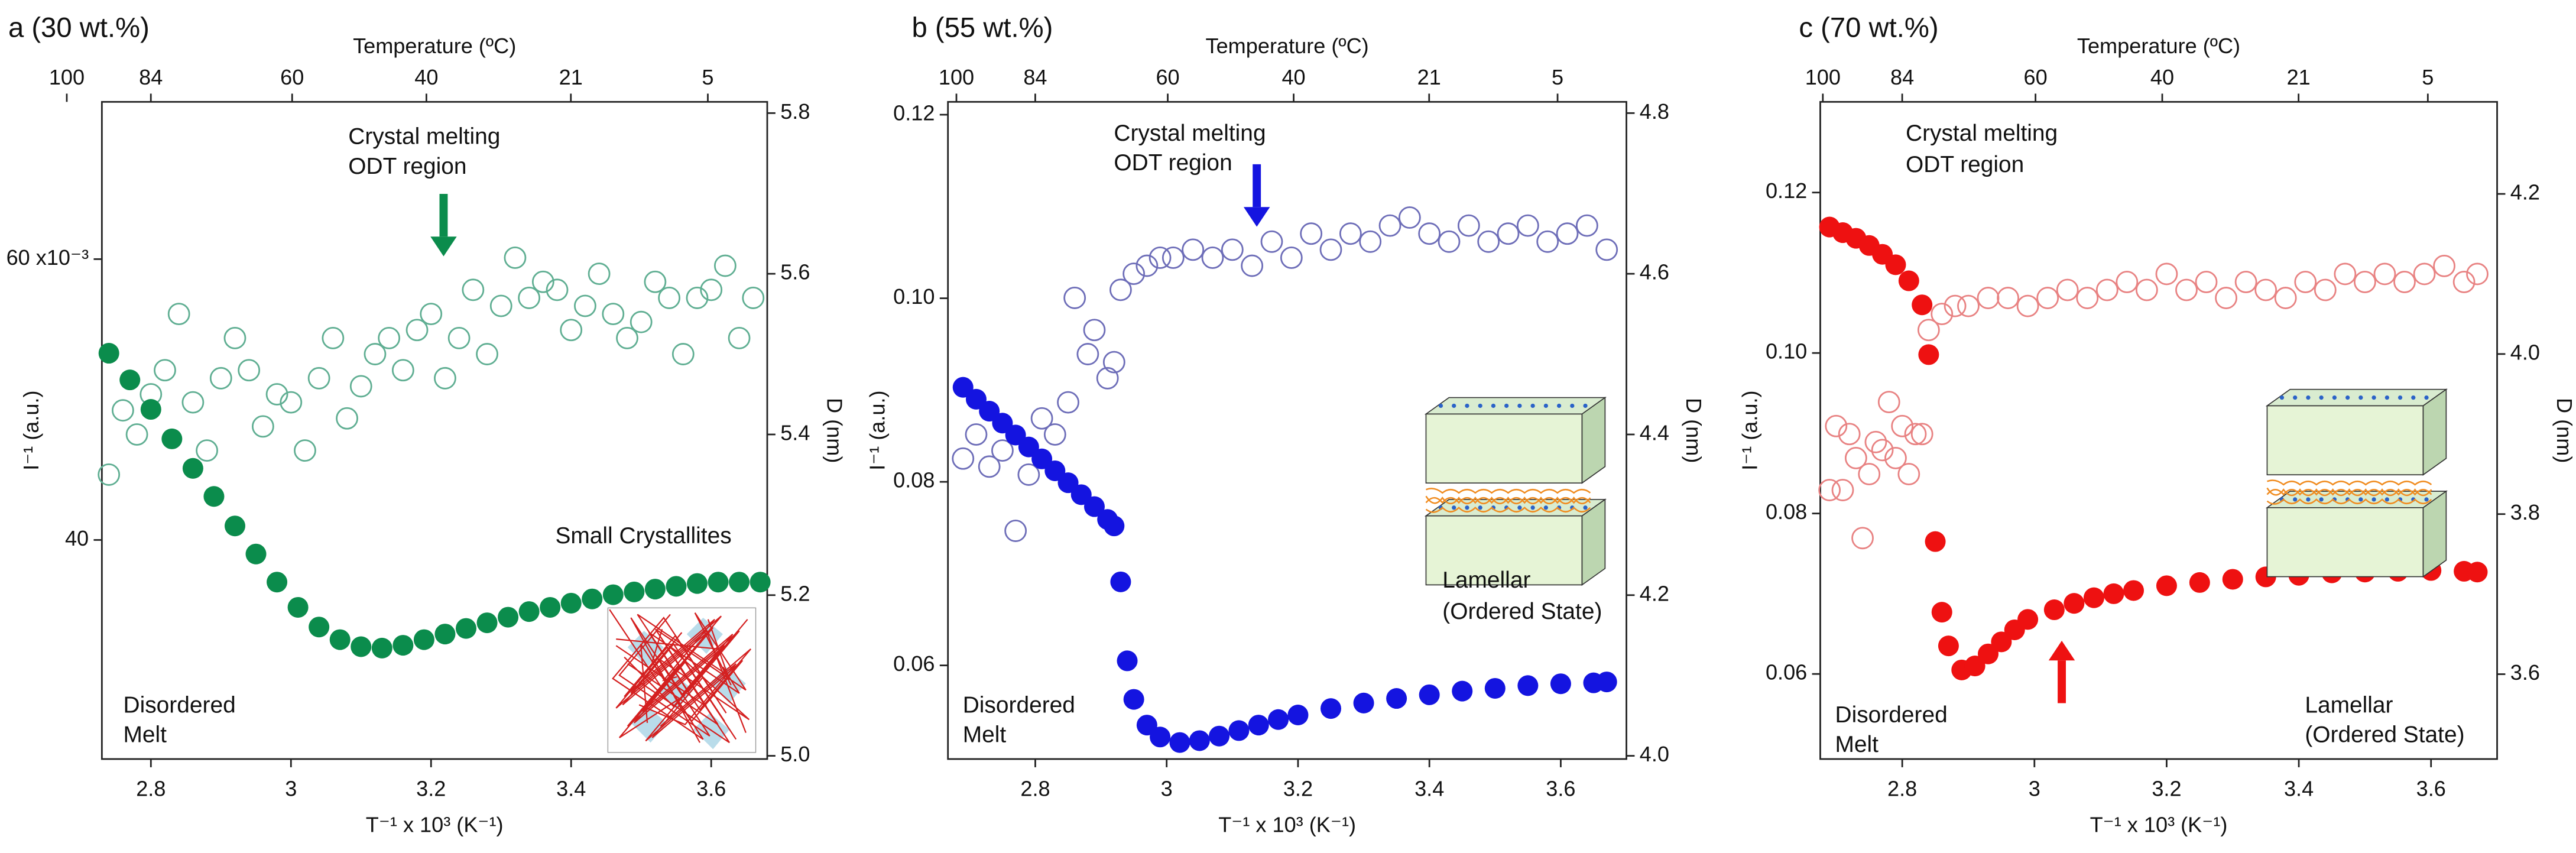  I want to click on y2-tick-label: 5.8, so click(795, 112).